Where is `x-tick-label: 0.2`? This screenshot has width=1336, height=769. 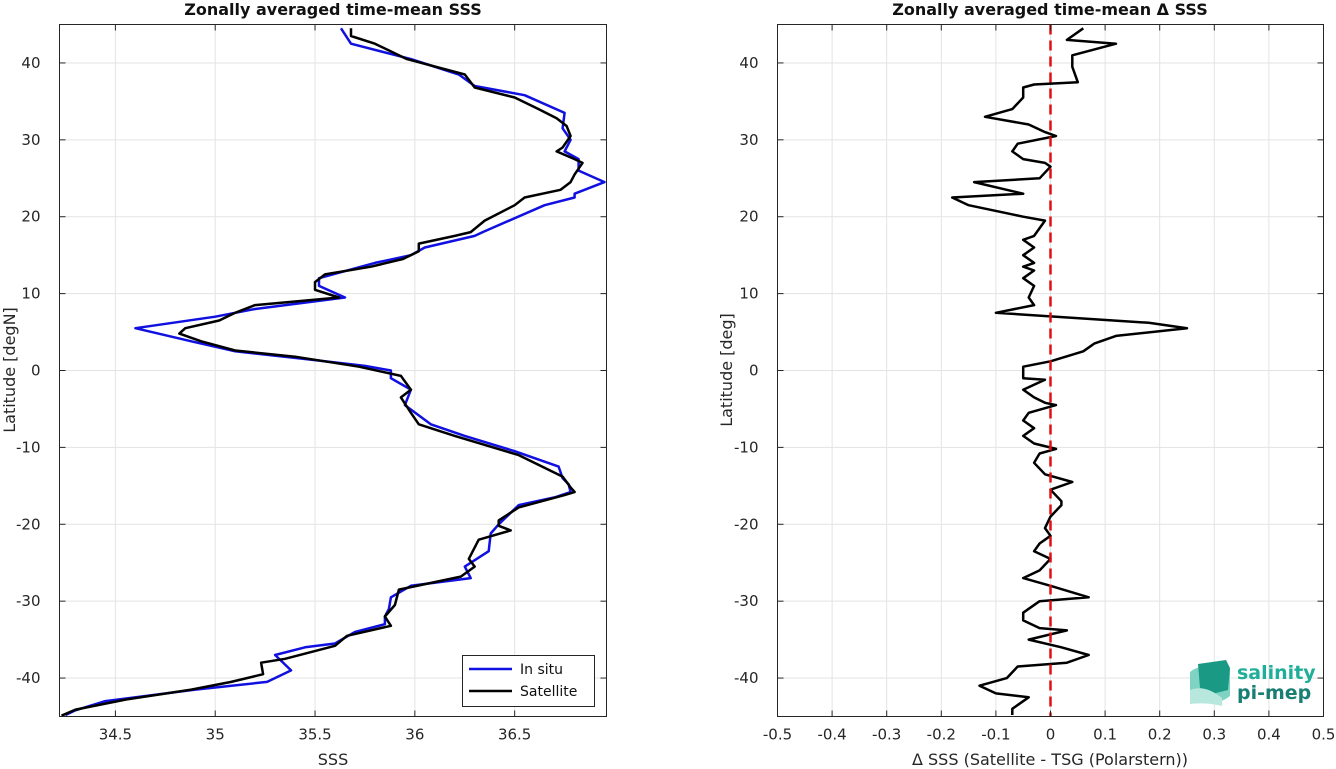
x-tick-label: 0.2 is located at coordinates (1160, 735).